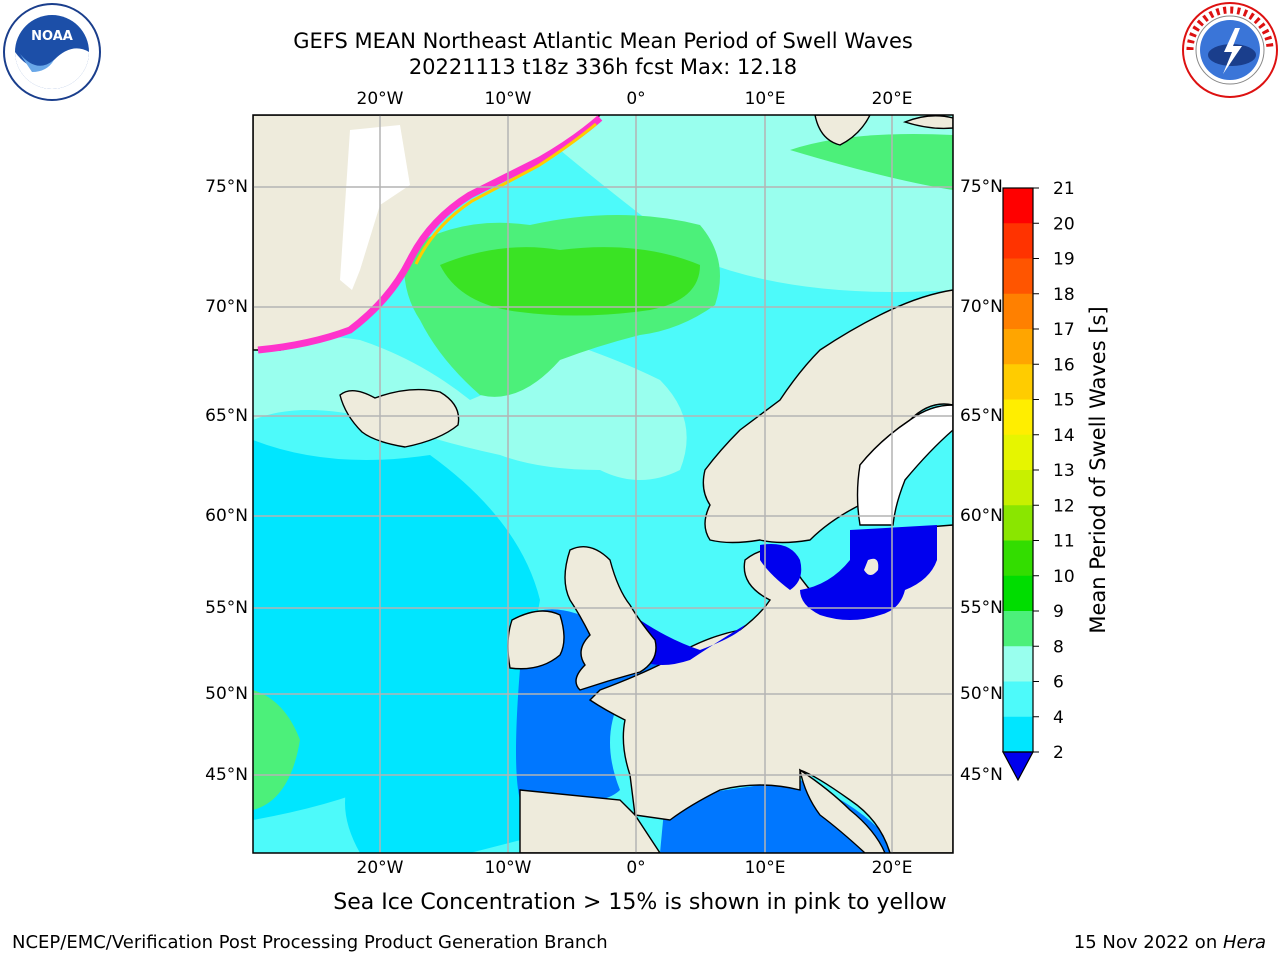 This screenshot has height=960, width=1280. I want to click on land-iberia, so click(590, 821).